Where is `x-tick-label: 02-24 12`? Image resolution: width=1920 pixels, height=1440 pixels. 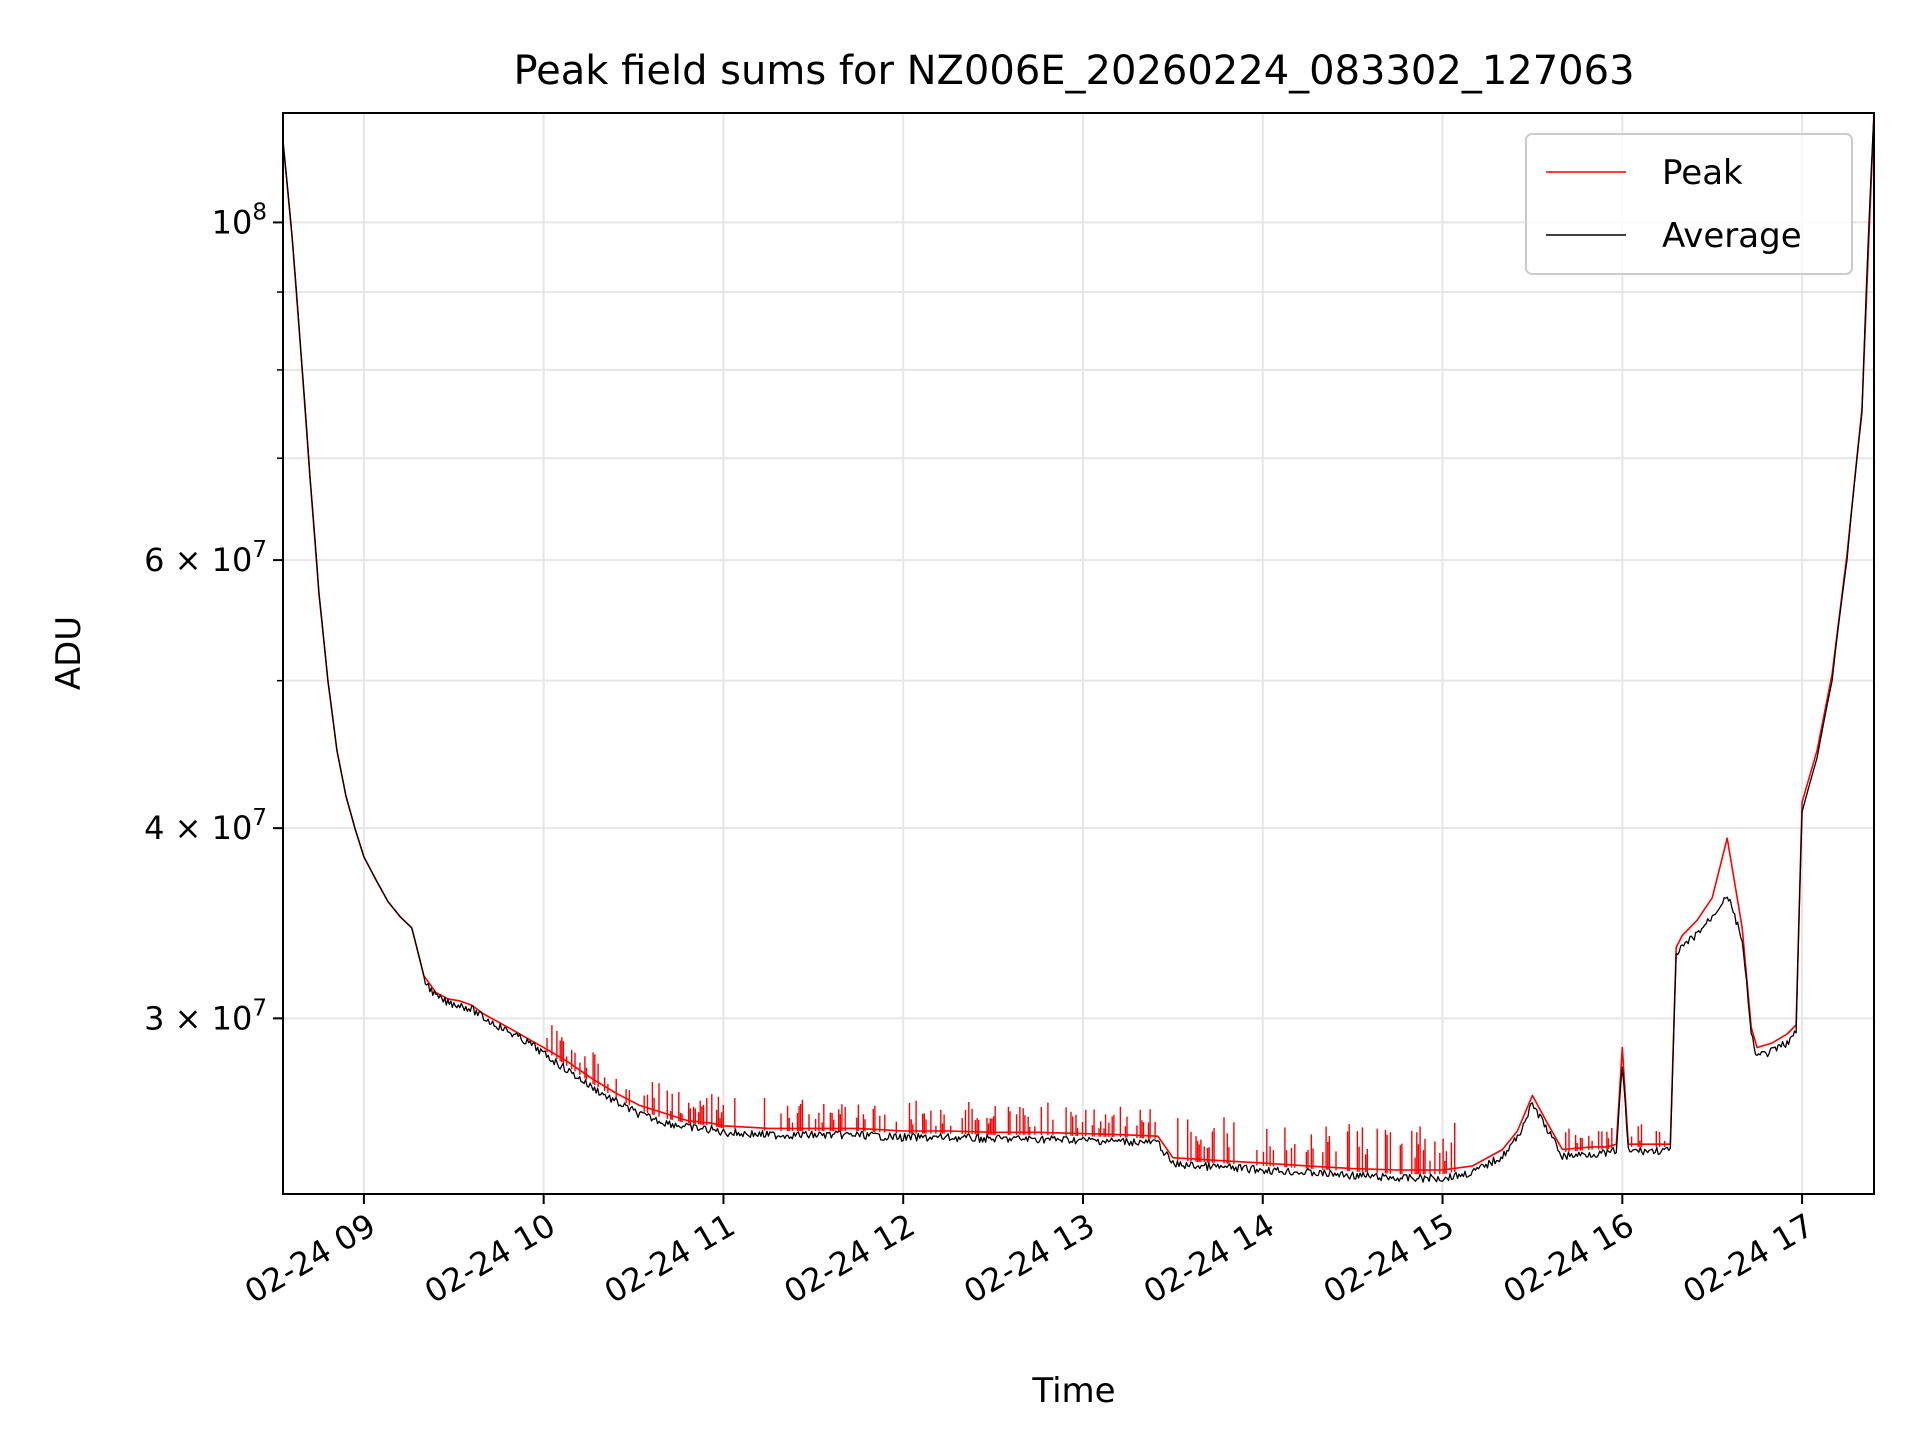 x-tick-label: 02-24 12 is located at coordinates (850, 1258).